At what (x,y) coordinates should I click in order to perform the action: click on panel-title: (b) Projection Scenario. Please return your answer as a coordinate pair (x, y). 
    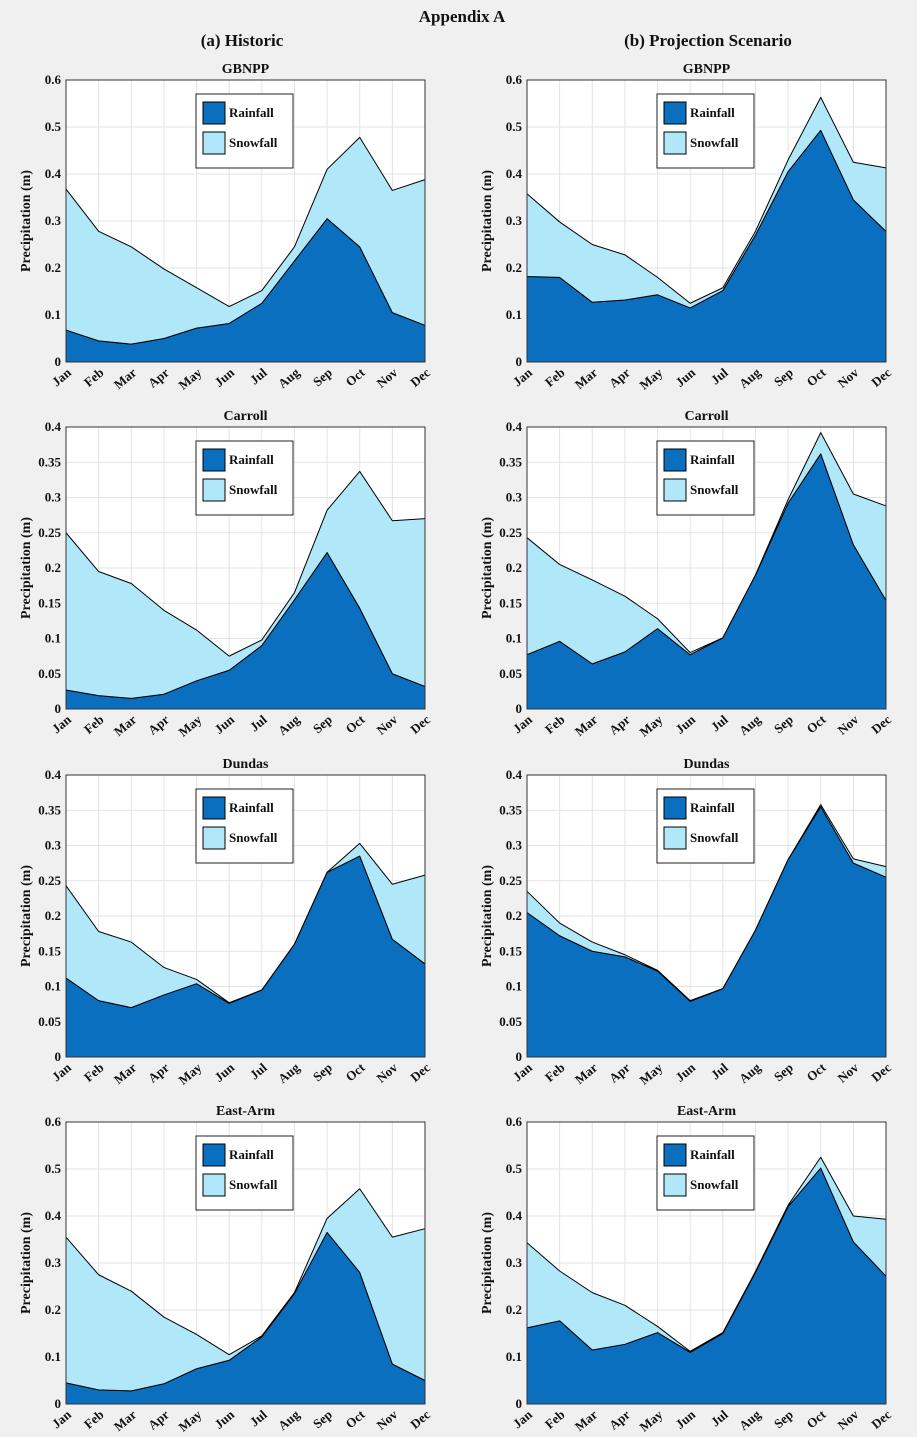
    Looking at the image, I should click on (708, 40).